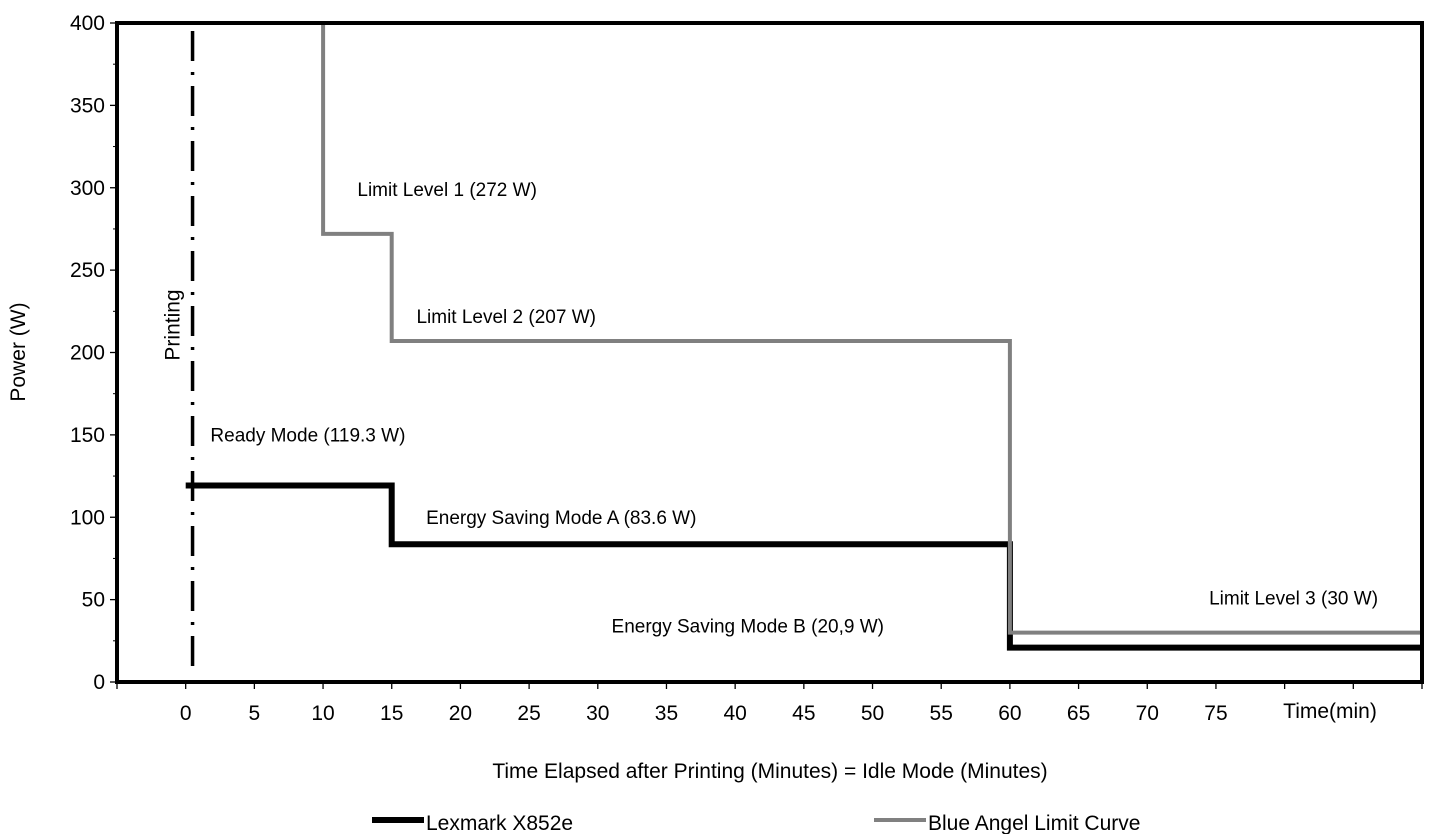 This screenshot has height=834, width=1430. I want to click on x-tick-label-10: 10, so click(322, 713).